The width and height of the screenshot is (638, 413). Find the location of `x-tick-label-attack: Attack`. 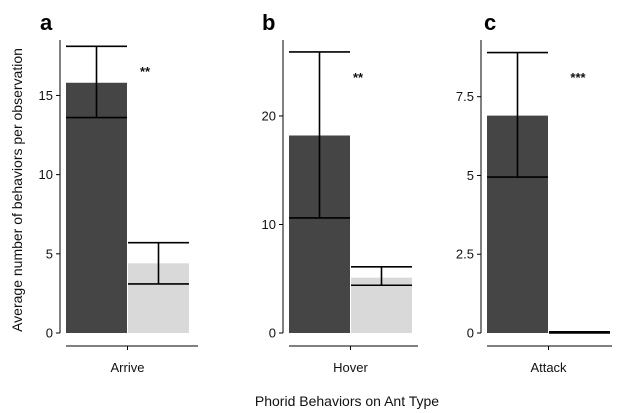

x-tick-label-attack: Attack is located at coordinates (548, 367).